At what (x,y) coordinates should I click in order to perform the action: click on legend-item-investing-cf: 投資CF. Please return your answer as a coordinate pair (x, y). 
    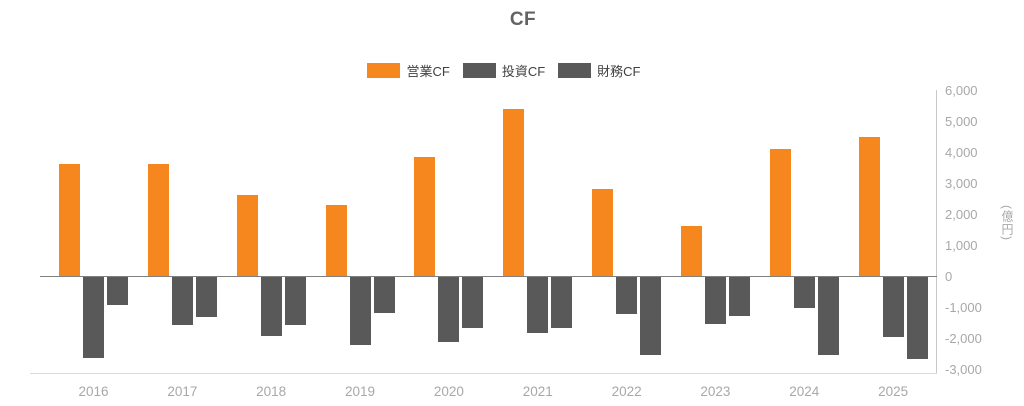
    Looking at the image, I should click on (504, 70).